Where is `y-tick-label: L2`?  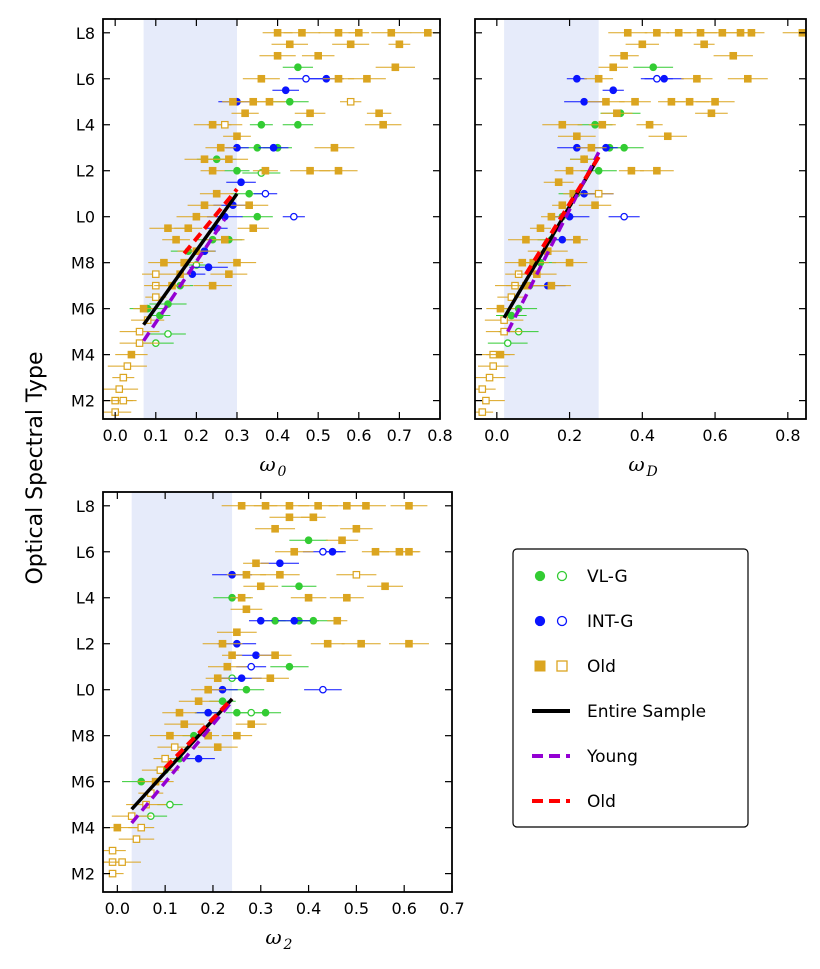
y-tick-label: L2 is located at coordinates (85, 644).